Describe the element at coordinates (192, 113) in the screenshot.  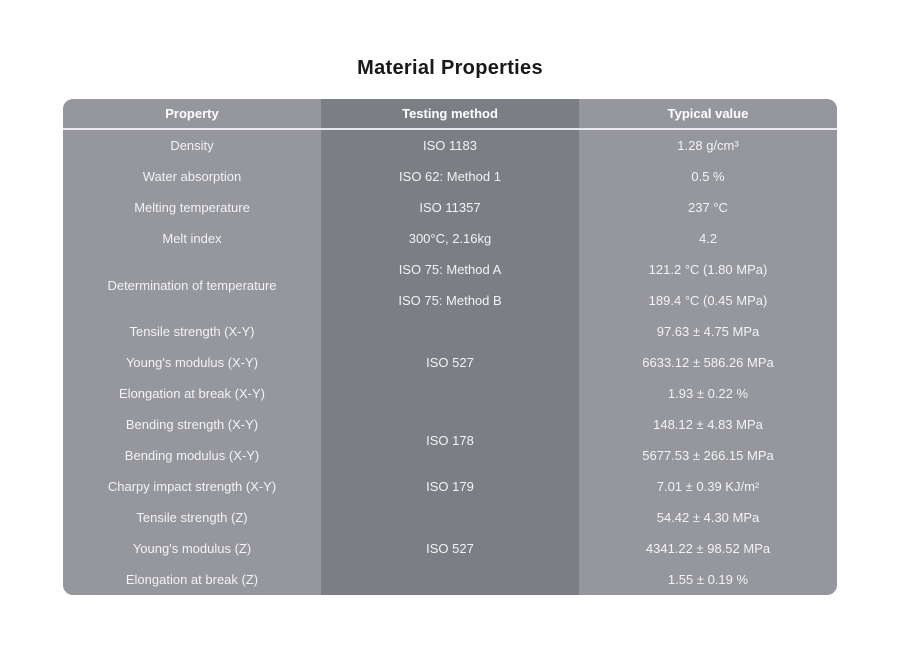
I see `column-header-property: Property` at that location.